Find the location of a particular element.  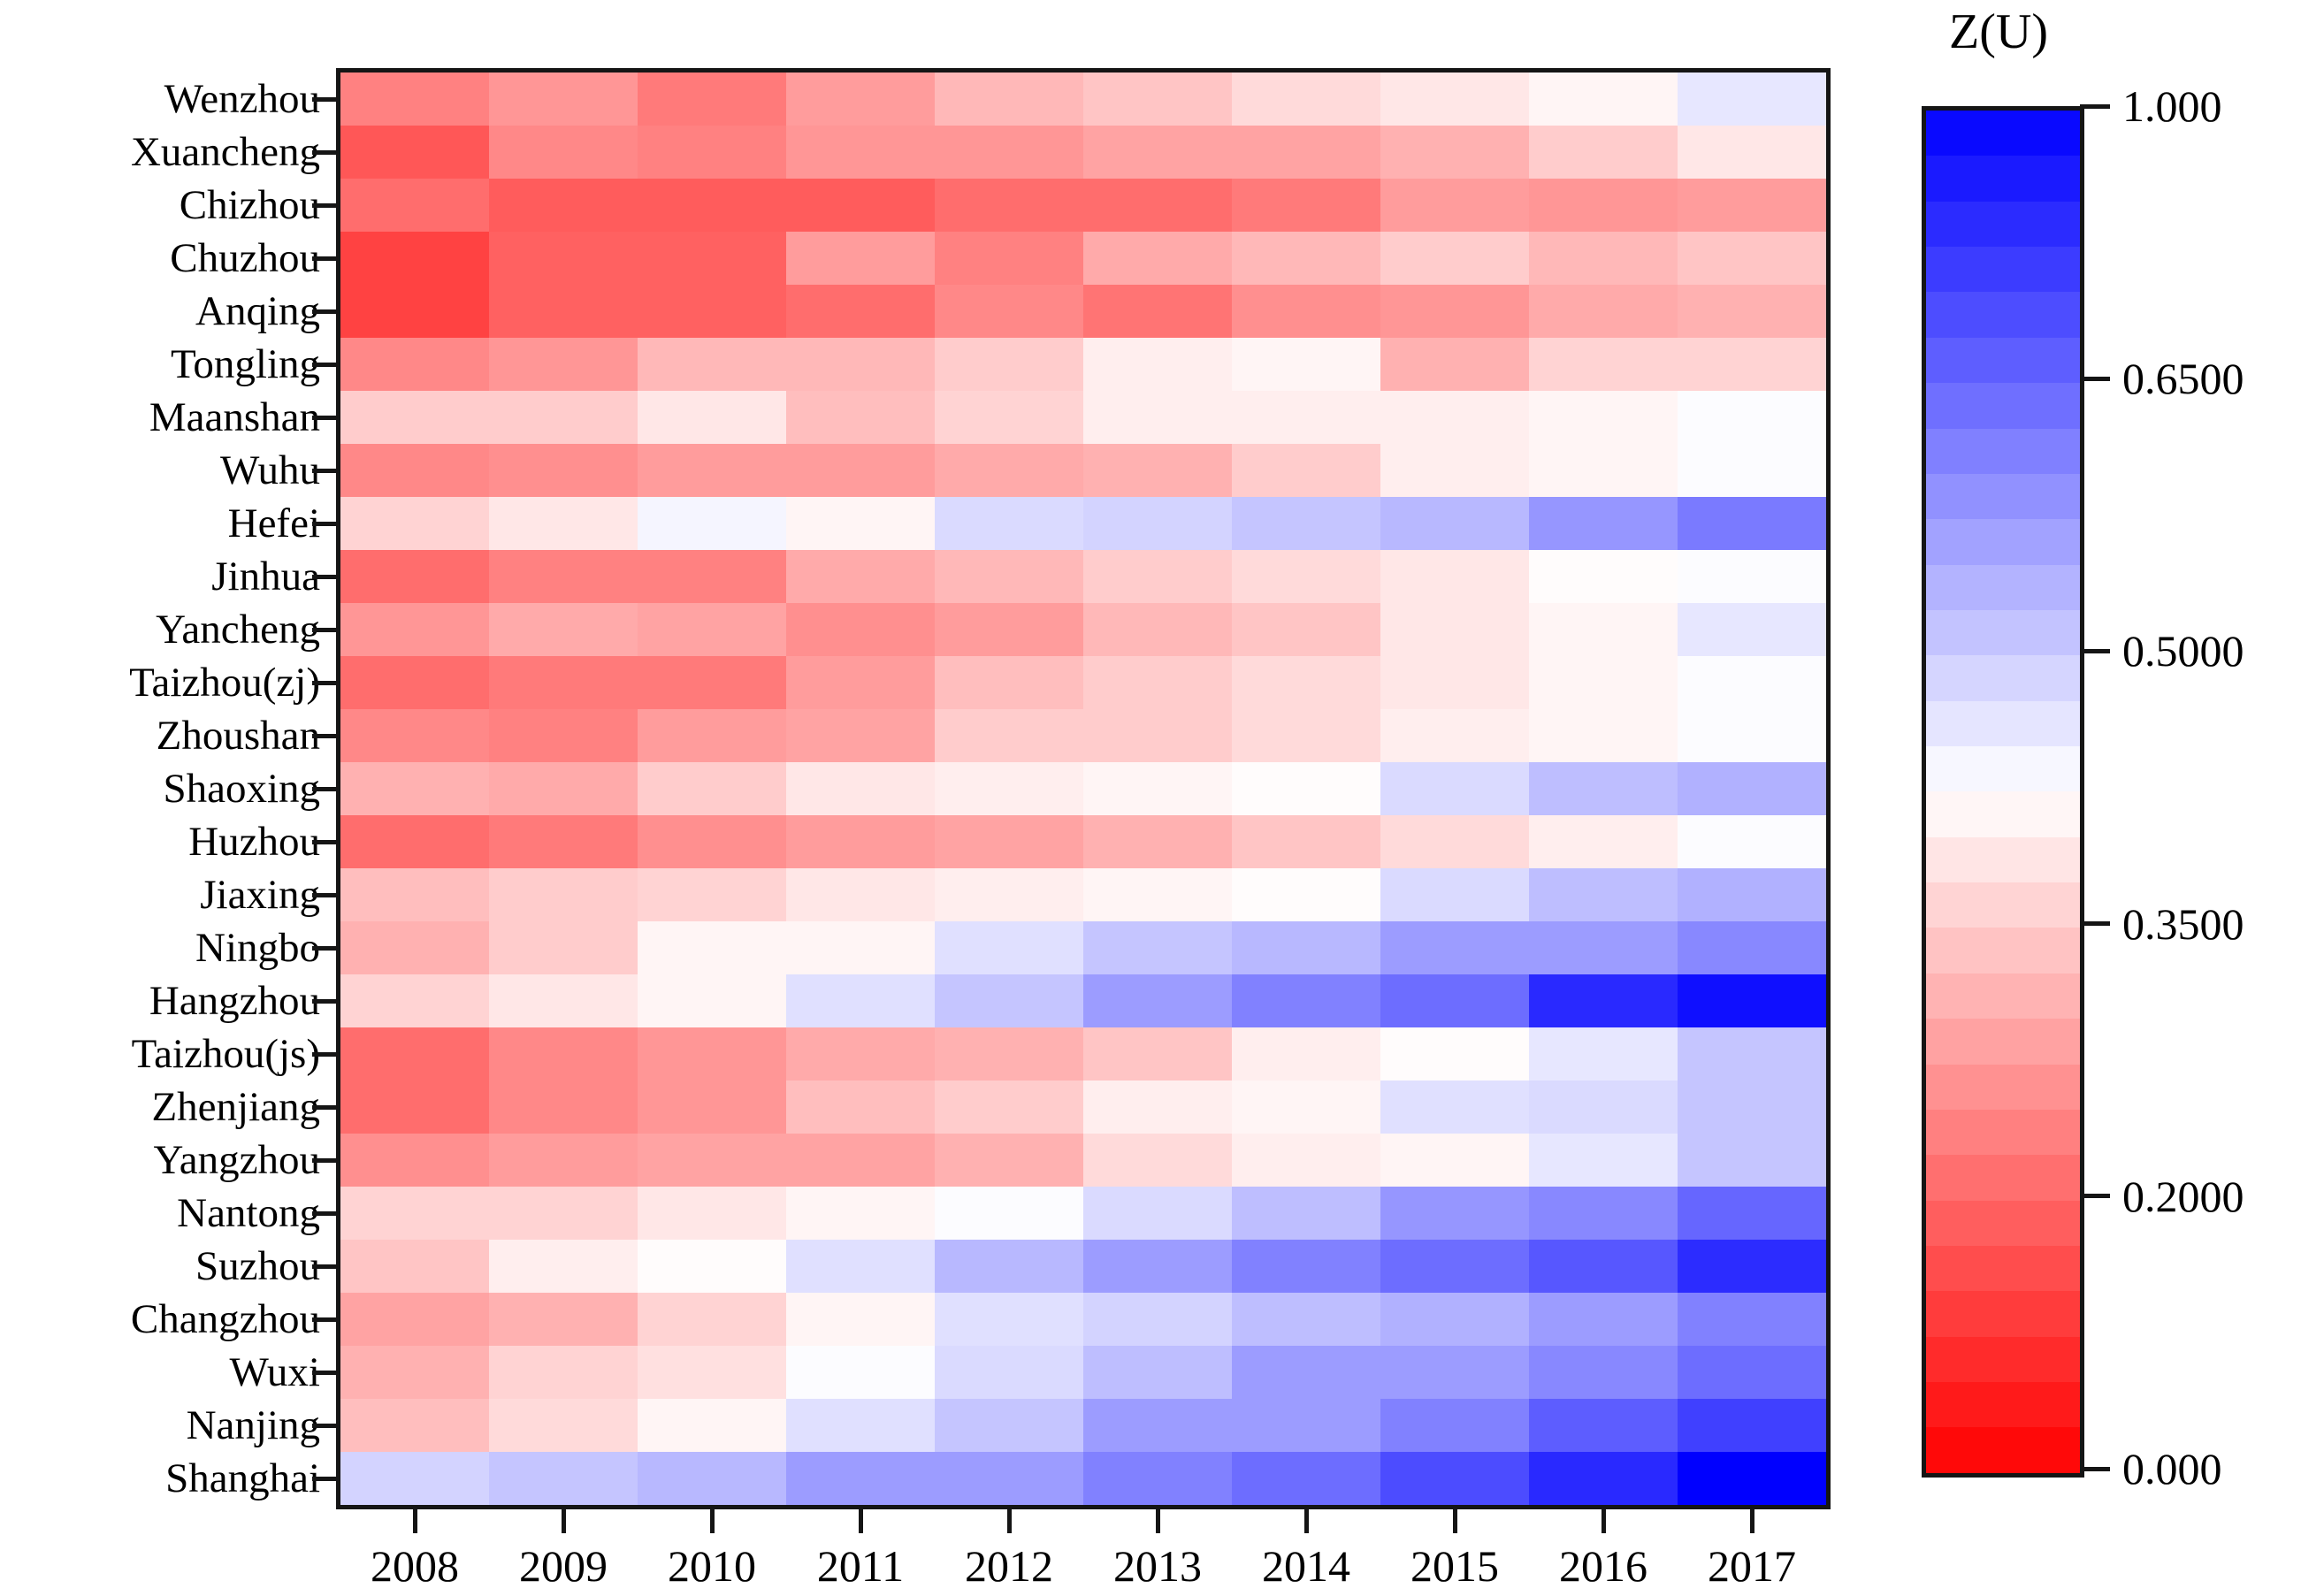

x-axis-label: 2010 is located at coordinates (712, 1566).